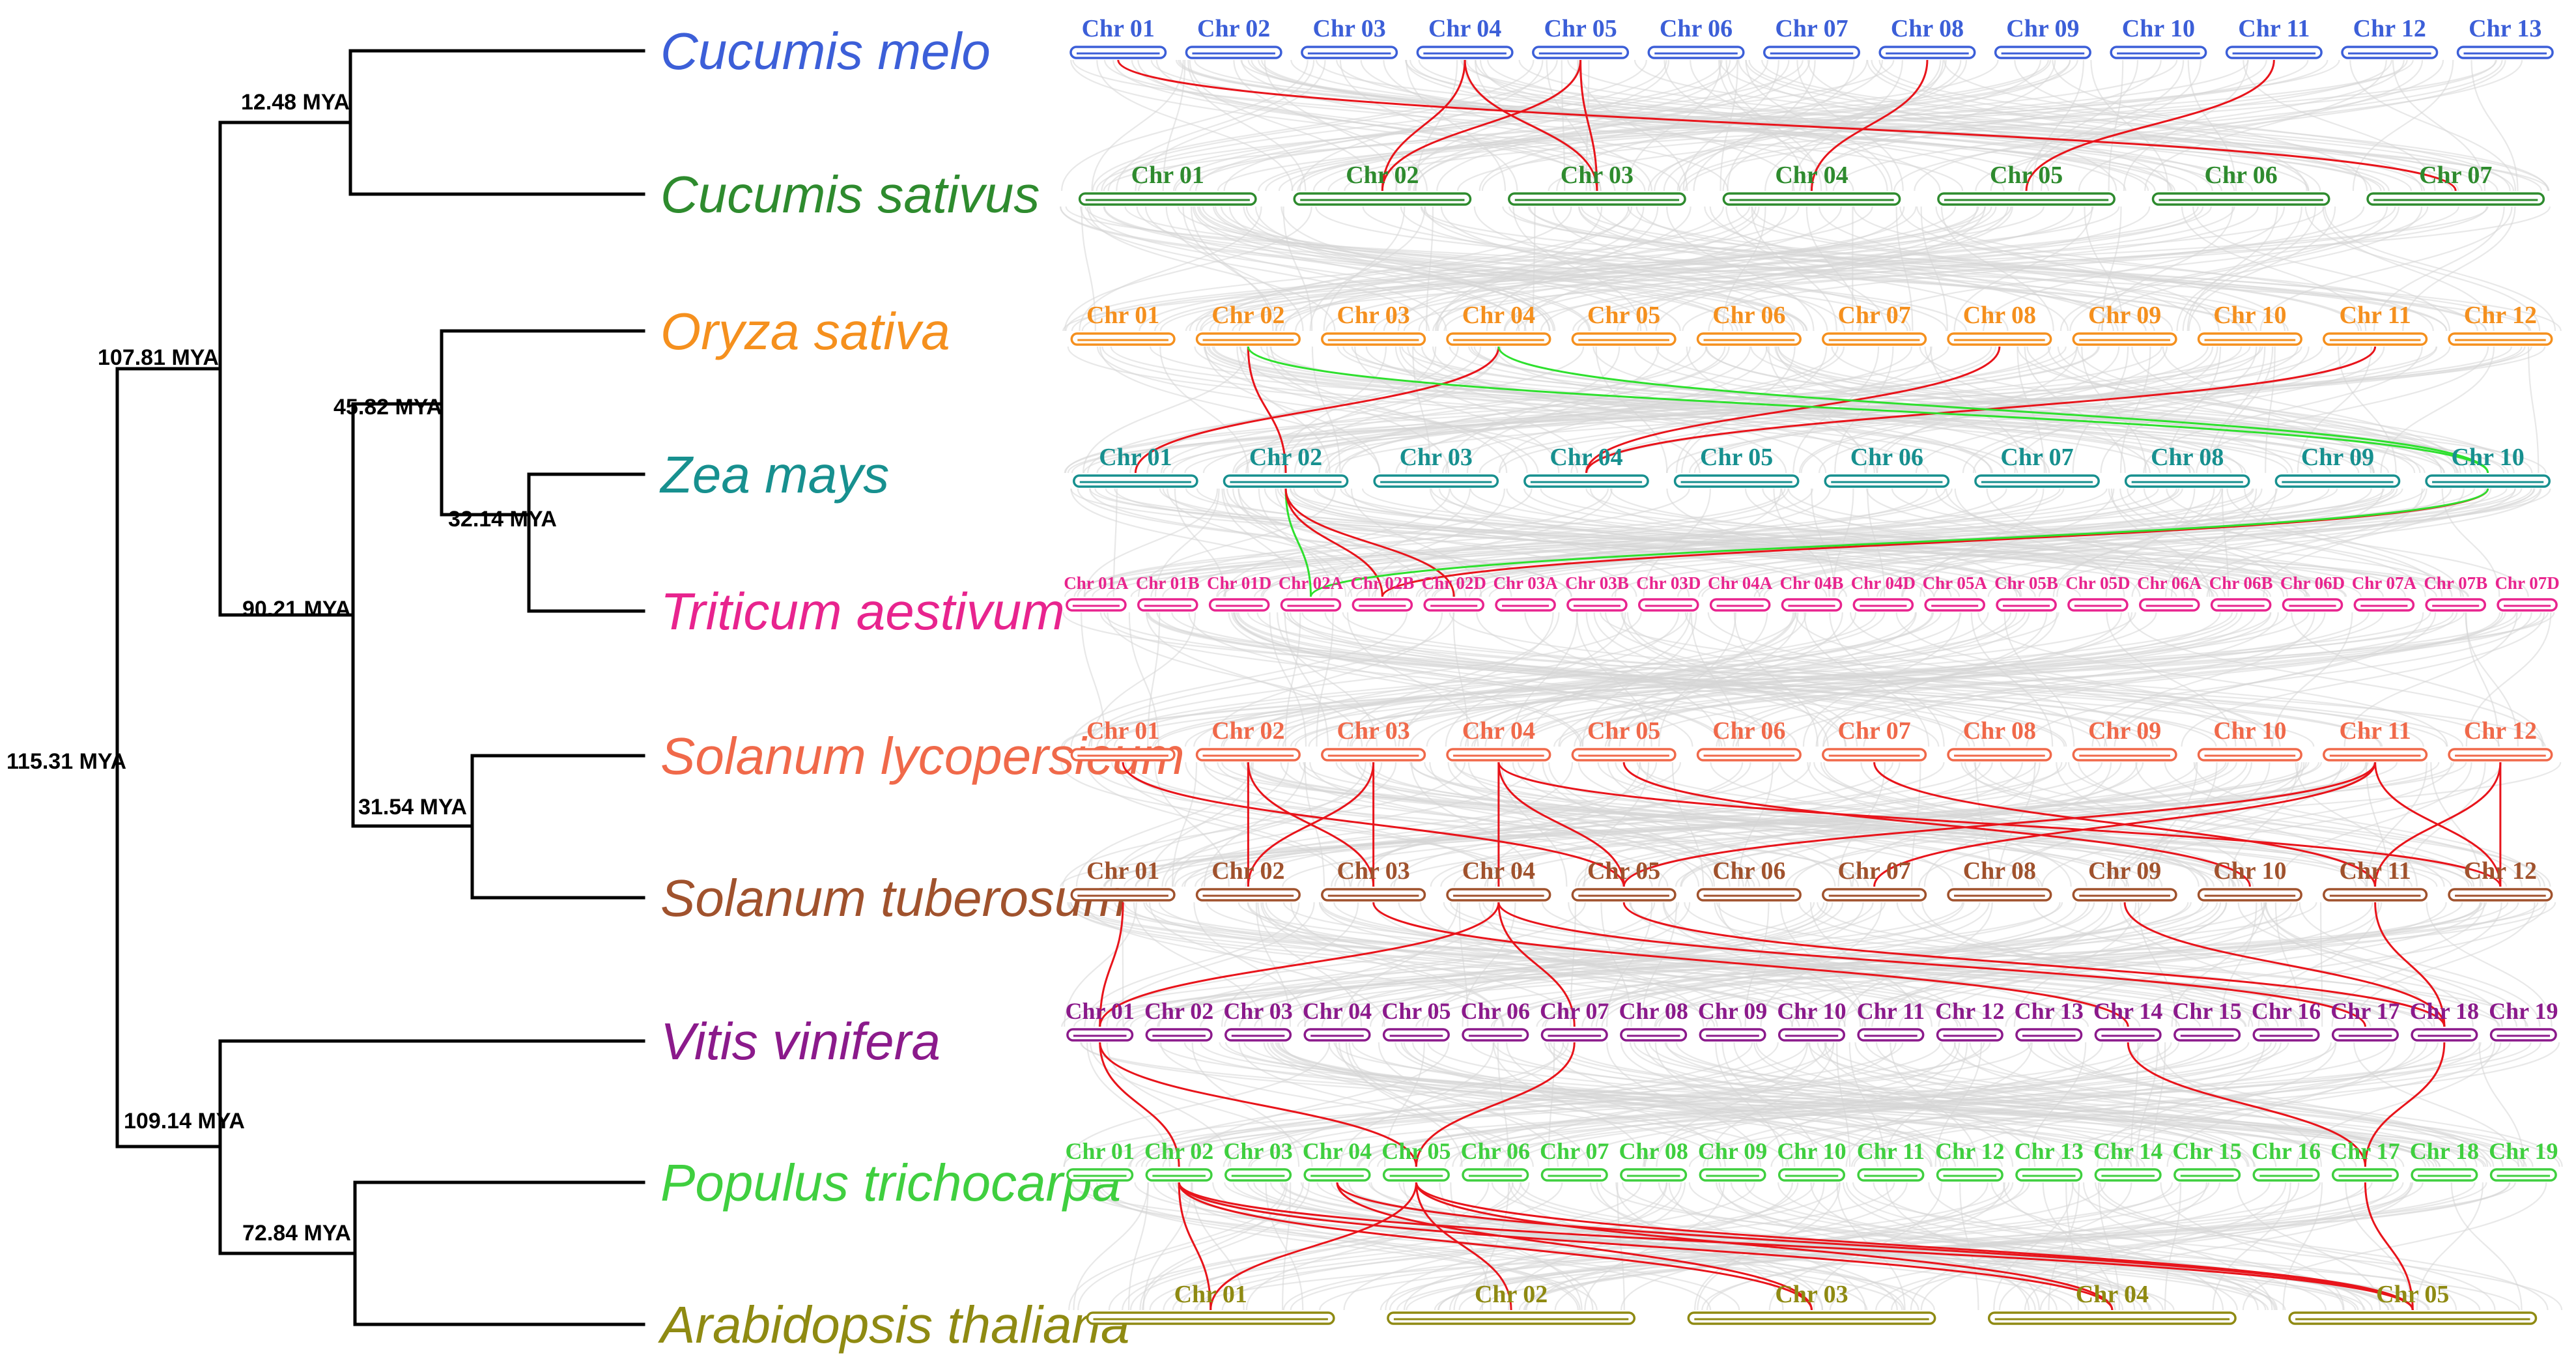  I want to click on chromosome-label: Chr 03D, so click(1668, 583).